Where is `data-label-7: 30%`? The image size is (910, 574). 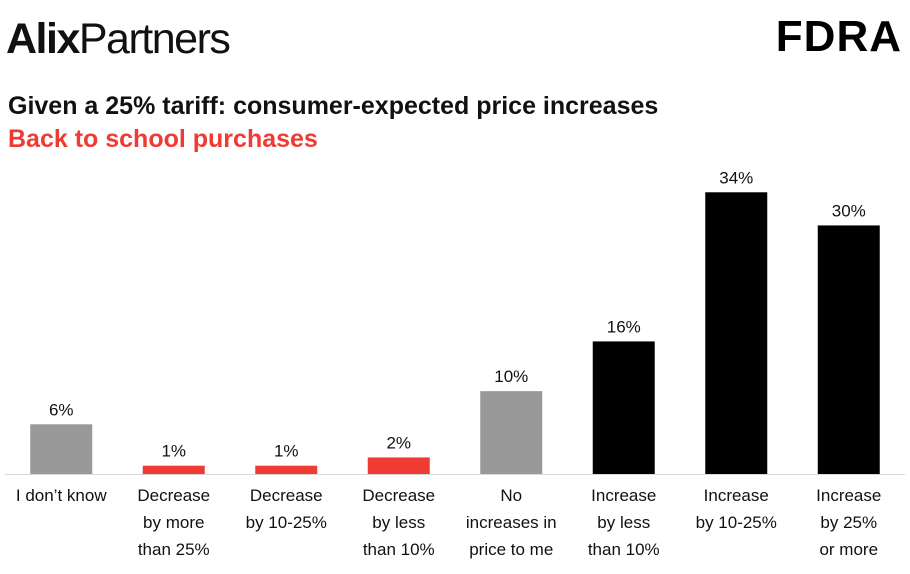
data-label-7: 30% is located at coordinates (849, 210).